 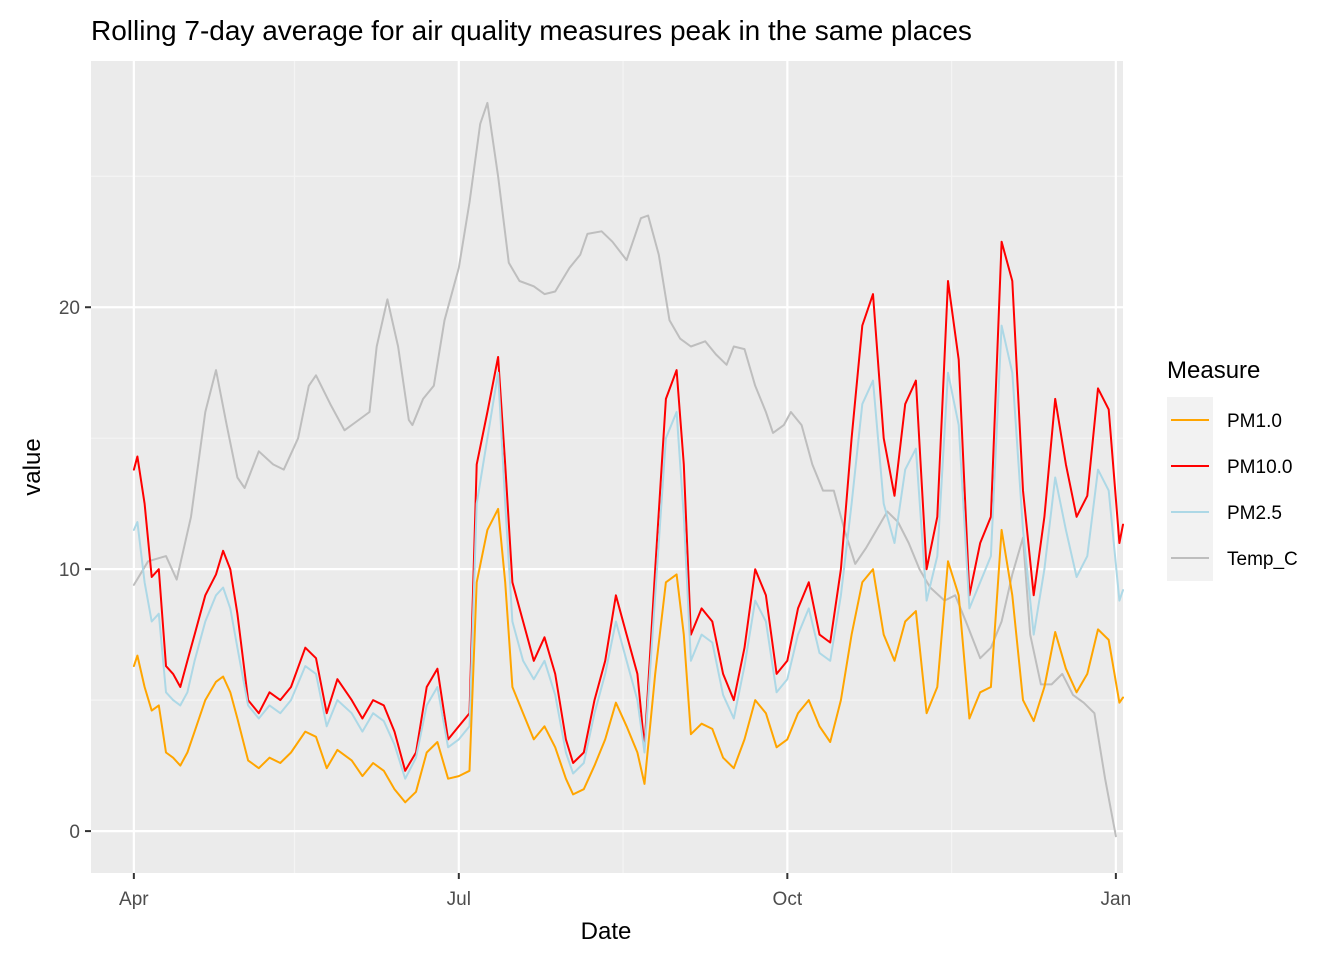 I want to click on legend-title: Measure, so click(x=1213, y=370).